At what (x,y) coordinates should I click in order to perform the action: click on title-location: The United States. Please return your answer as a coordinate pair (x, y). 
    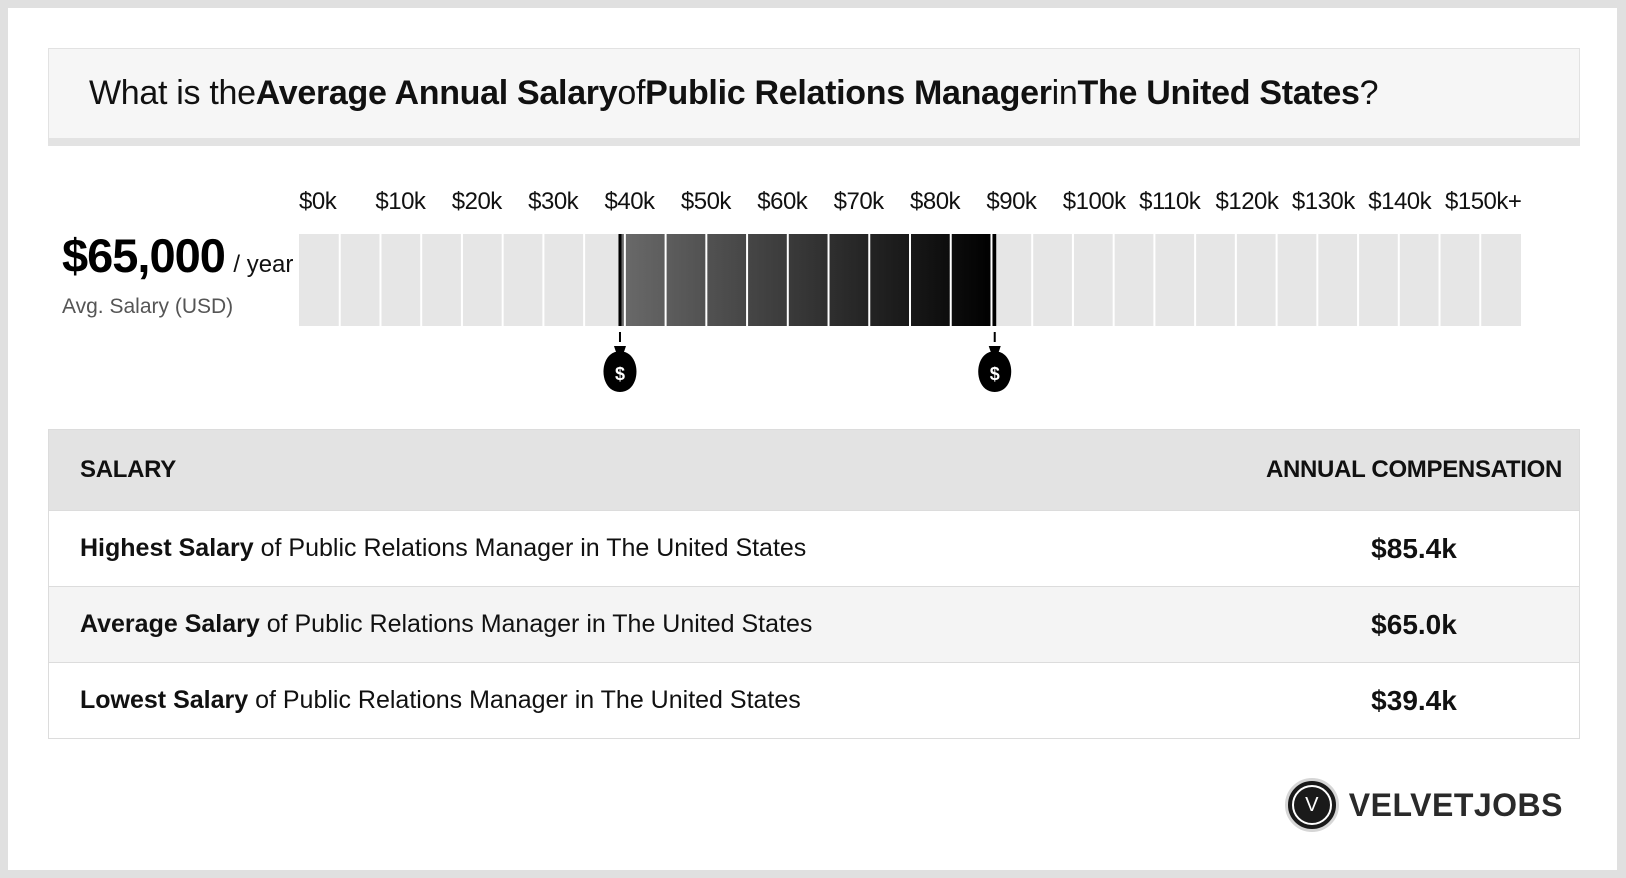
    Looking at the image, I should click on (1218, 93).